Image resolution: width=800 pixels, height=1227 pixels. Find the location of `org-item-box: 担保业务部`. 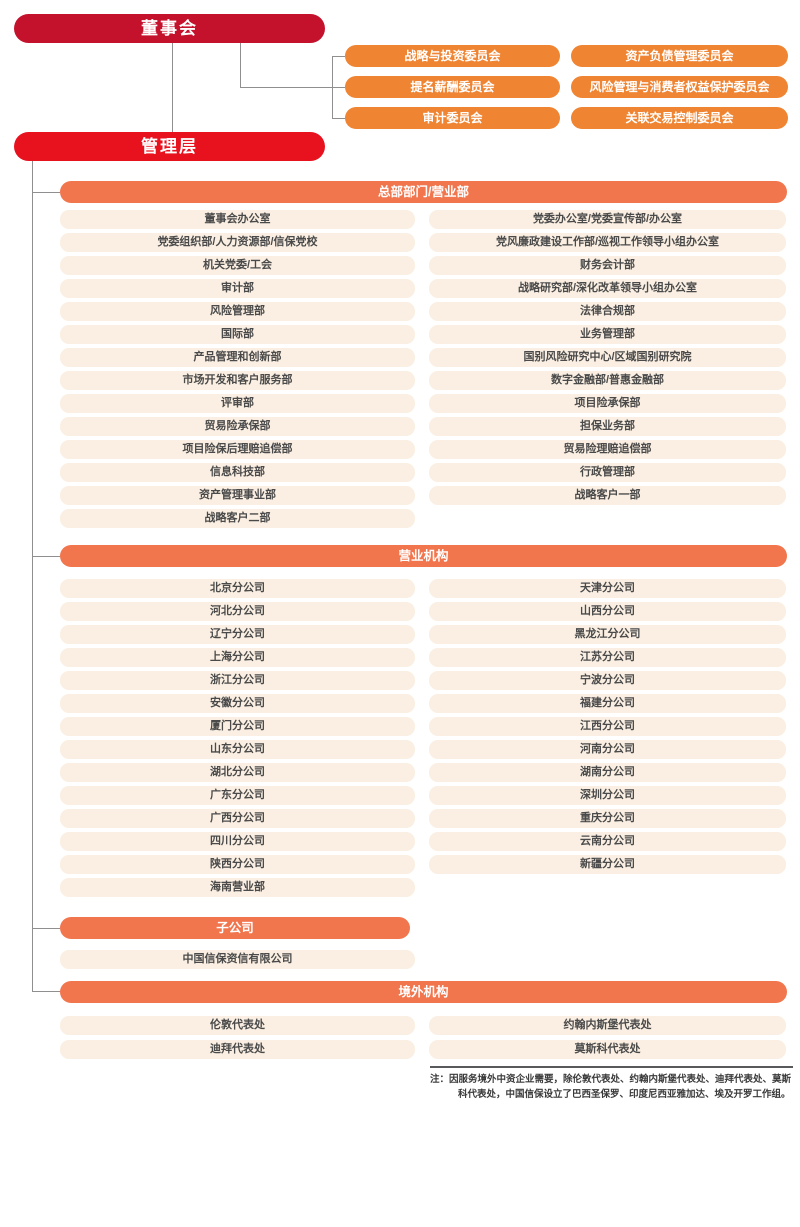

org-item-box: 担保业务部 is located at coordinates (607, 426).